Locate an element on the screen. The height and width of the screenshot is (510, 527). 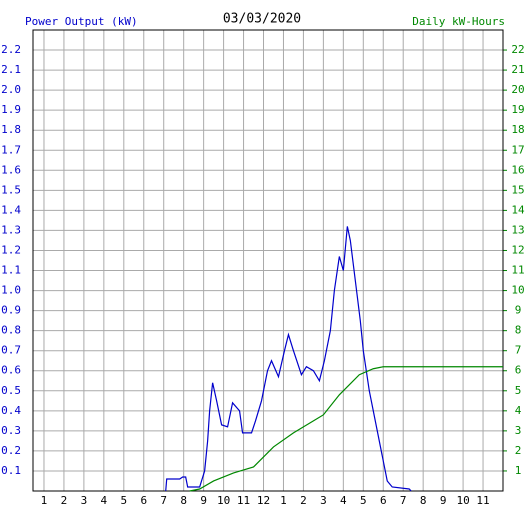
y-tick-label: 2.2 is located at coordinates (11, 49).